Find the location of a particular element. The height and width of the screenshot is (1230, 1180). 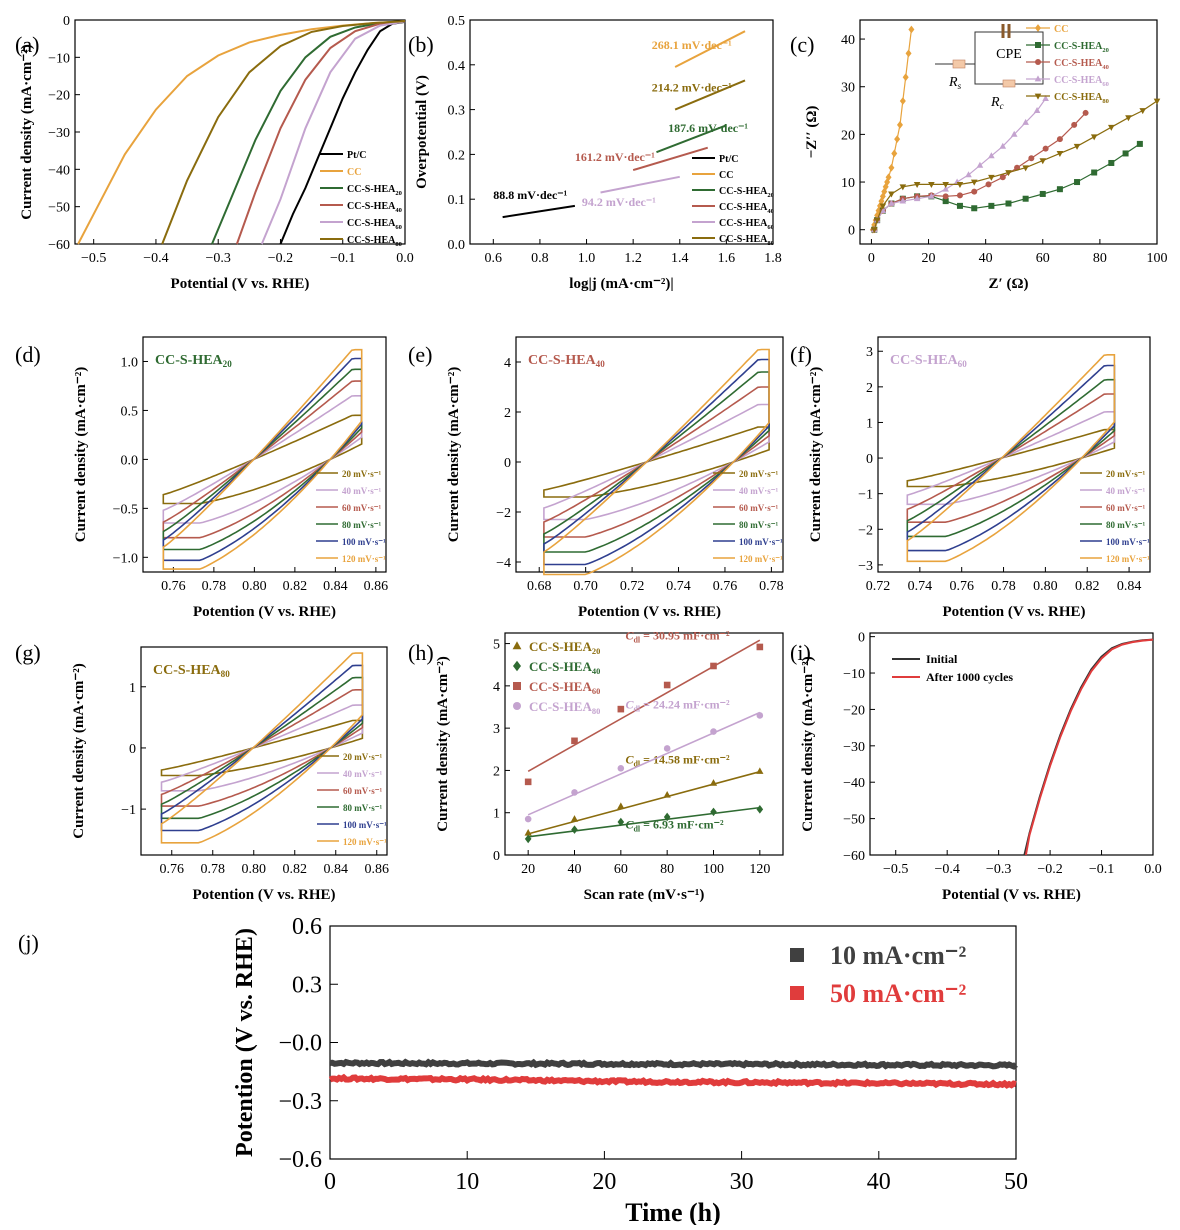

legend-label: 60 mV·s⁻¹ is located at coordinates (363, 791).